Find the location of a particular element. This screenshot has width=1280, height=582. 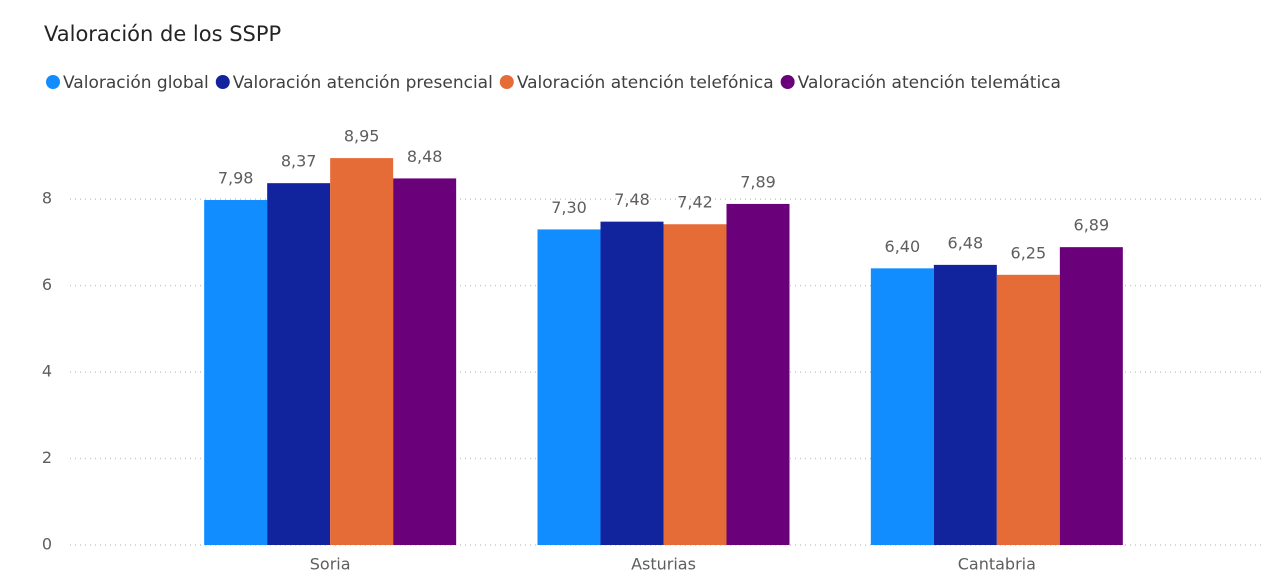

data-label: 7,48 is located at coordinates (632, 199).